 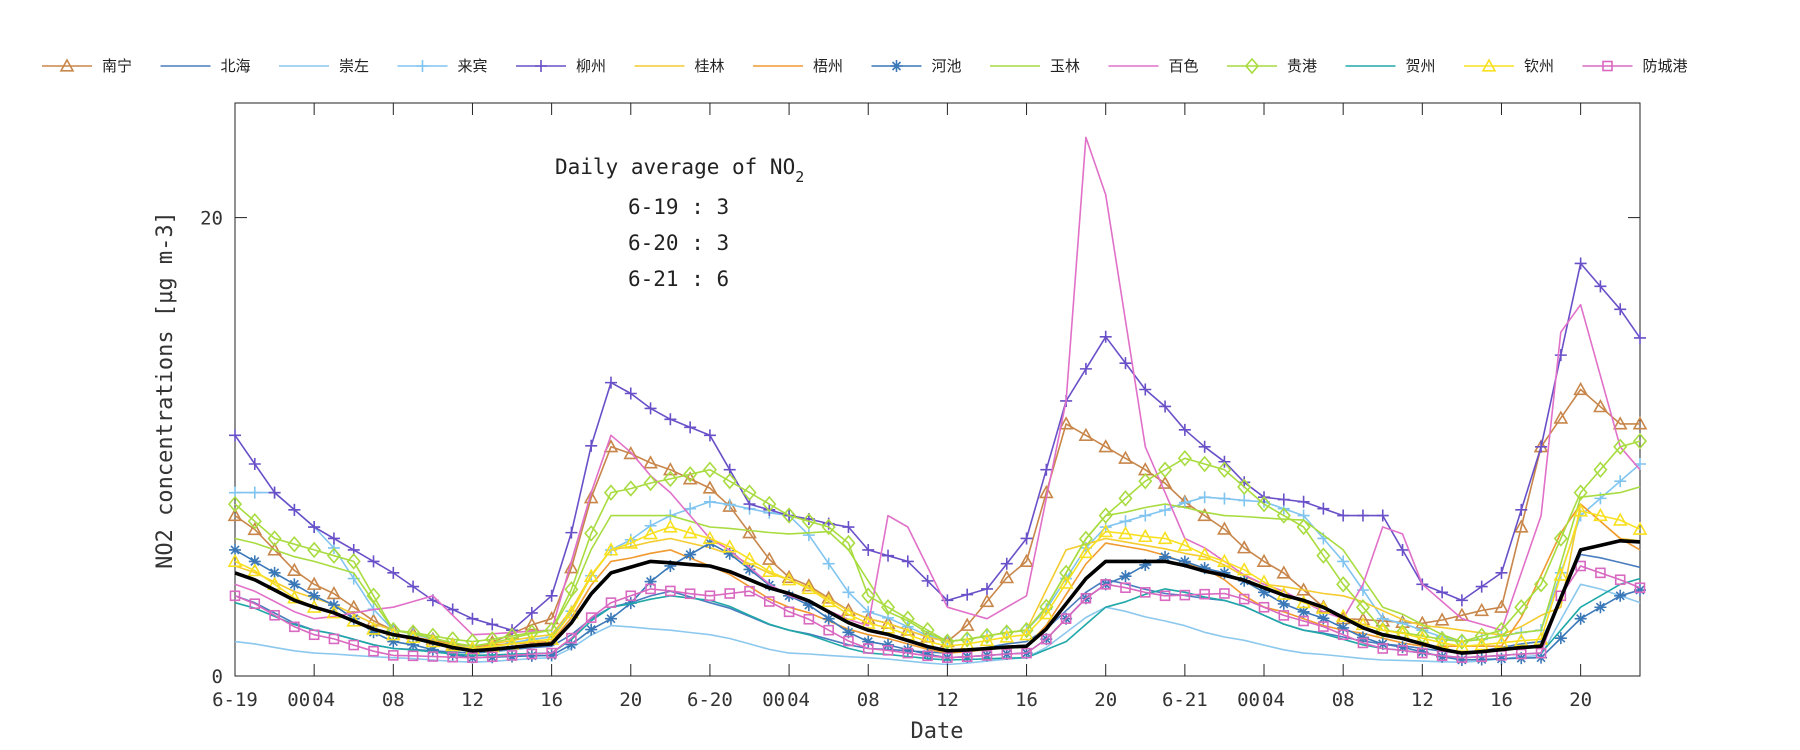 What do you see at coordinates (798, 700) in the screenshot?
I see `x-tick-label: 04` at bounding box center [798, 700].